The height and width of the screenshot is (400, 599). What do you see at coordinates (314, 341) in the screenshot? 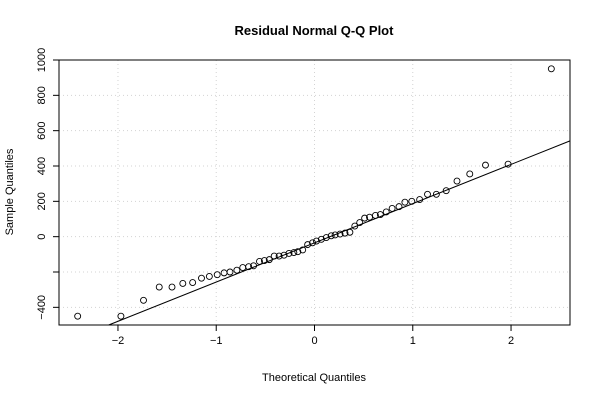
I see `x-tick-label: 0` at bounding box center [314, 341].